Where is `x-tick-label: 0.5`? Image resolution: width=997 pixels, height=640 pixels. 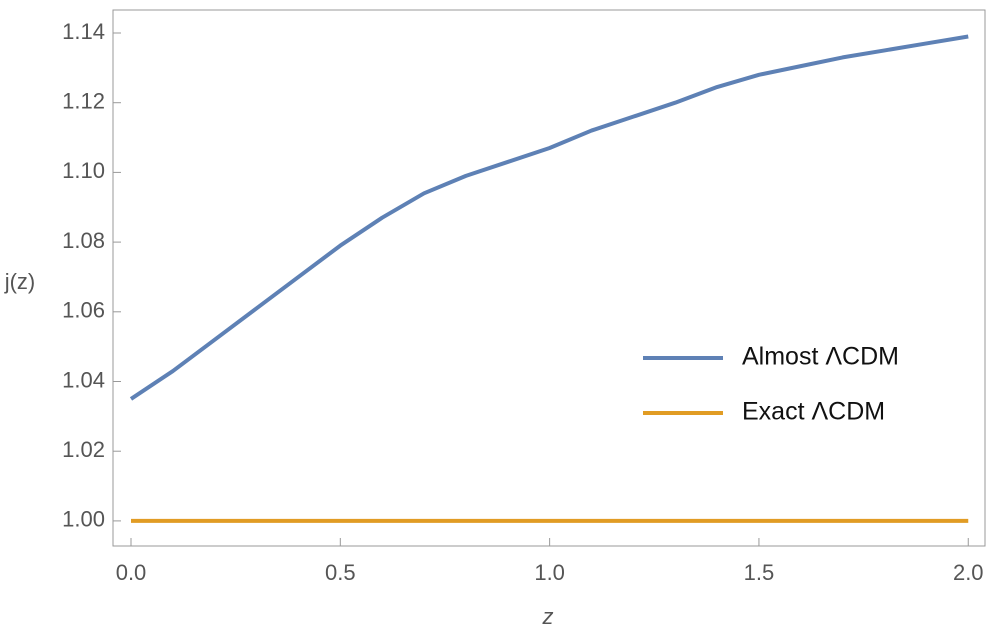
x-tick-label: 0.5 is located at coordinates (340, 572).